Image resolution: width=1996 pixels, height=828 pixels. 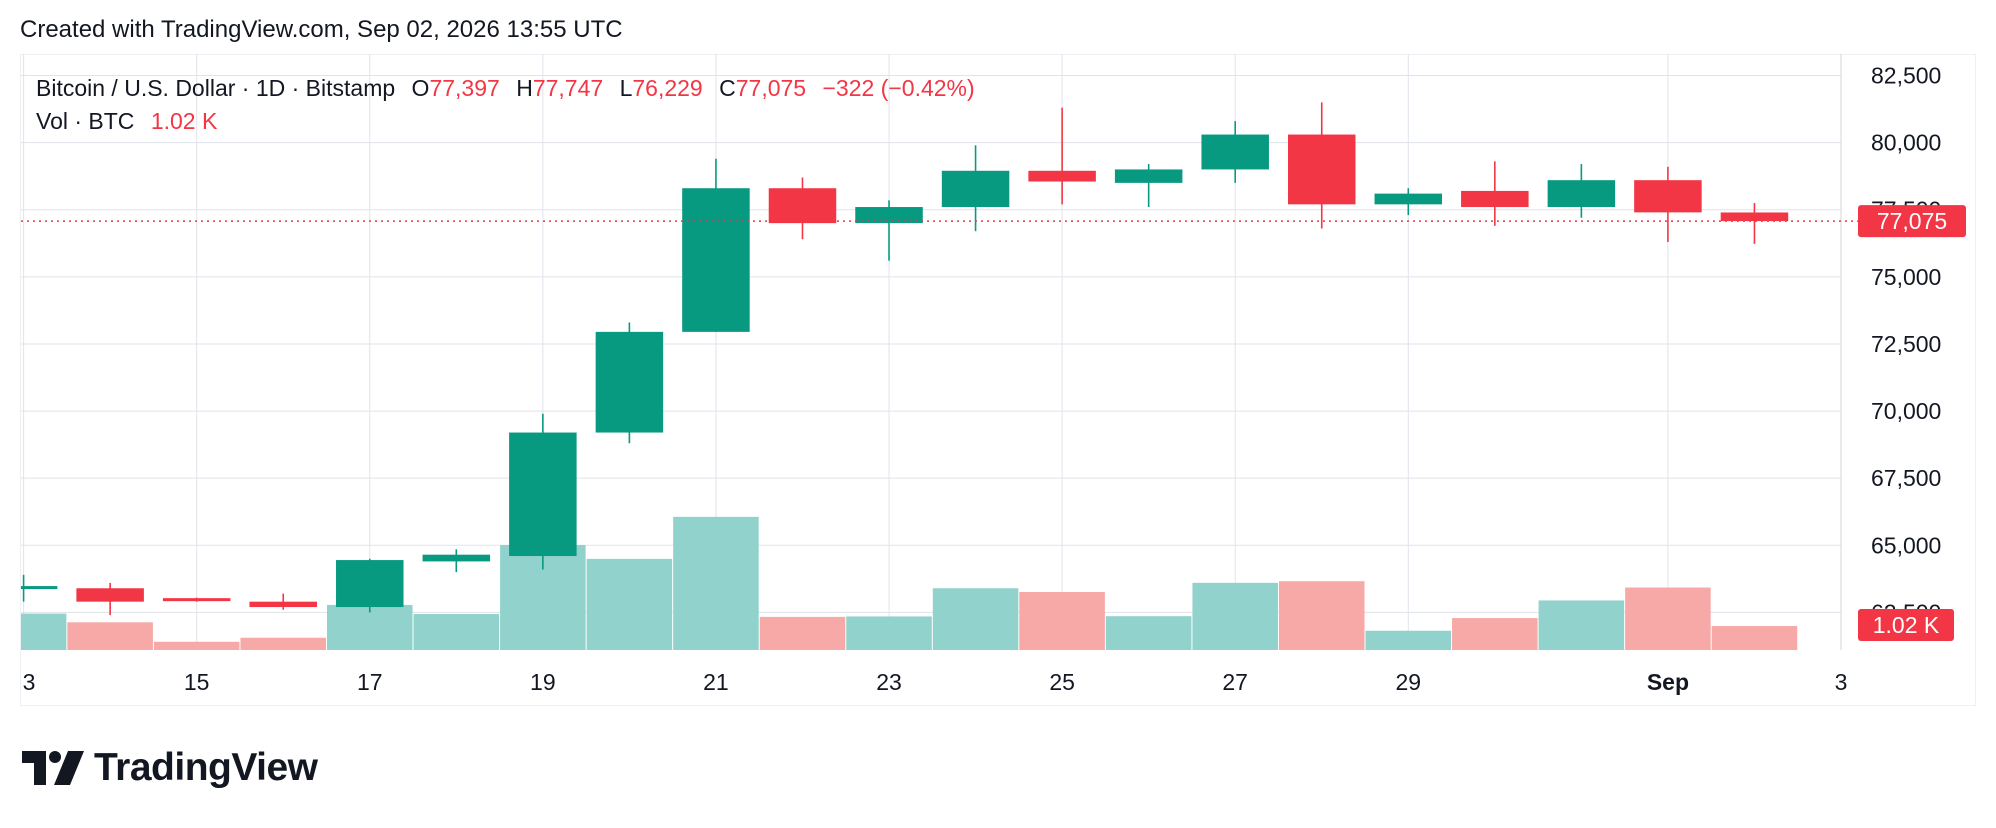 What do you see at coordinates (889, 682) in the screenshot?
I see `x-tick-label: 23` at bounding box center [889, 682].